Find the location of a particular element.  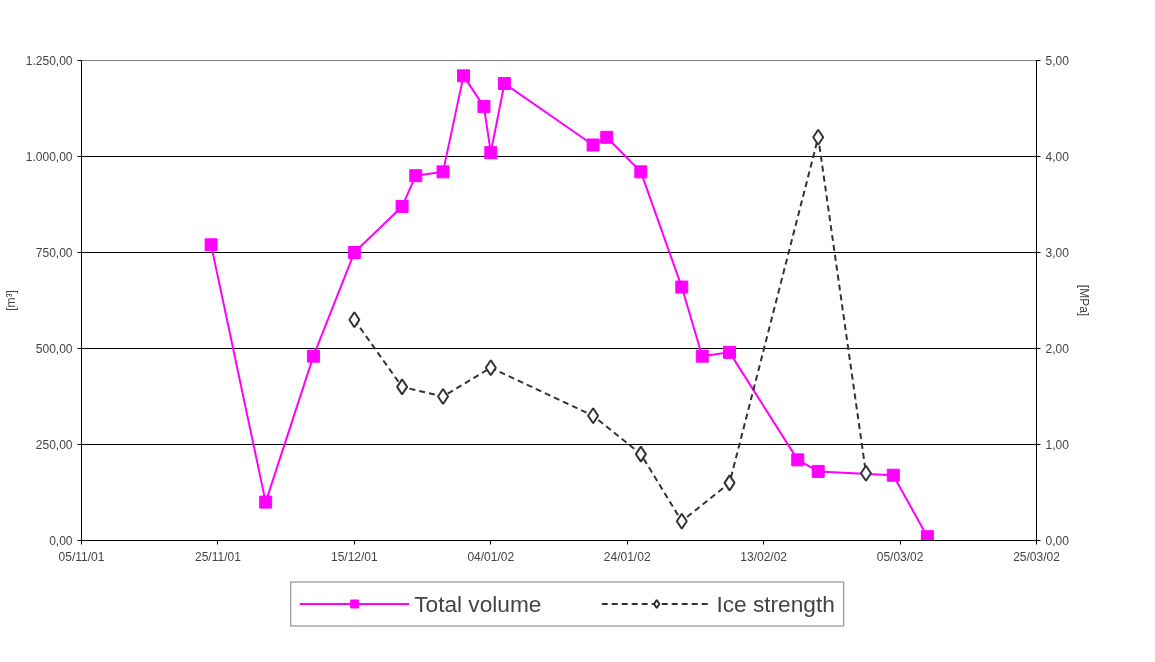

y2-tick-label: 0,00 is located at coordinates (1057, 541).